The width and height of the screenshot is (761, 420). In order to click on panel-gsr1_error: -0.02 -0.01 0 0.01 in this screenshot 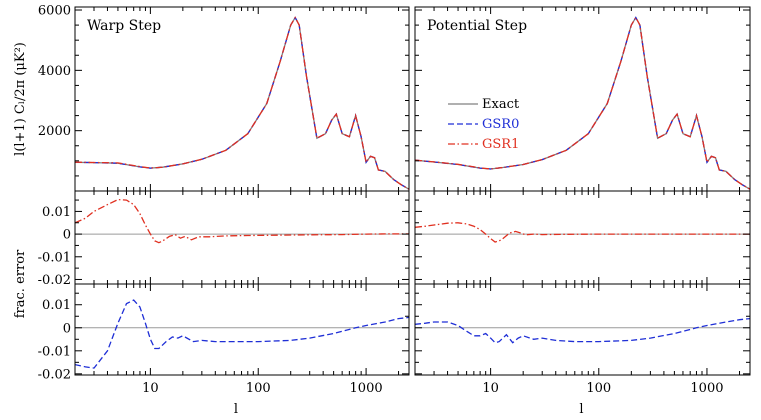, I will do `click(224, 239)`.